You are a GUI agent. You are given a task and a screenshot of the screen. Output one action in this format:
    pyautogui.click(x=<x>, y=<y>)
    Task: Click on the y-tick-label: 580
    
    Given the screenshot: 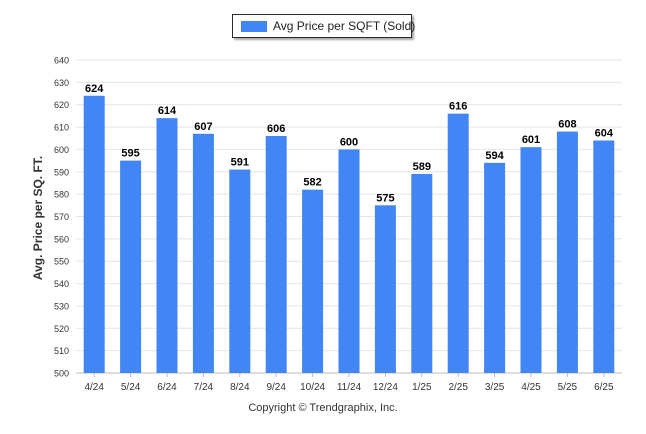 What is the action you would take?
    pyautogui.click(x=61, y=195)
    